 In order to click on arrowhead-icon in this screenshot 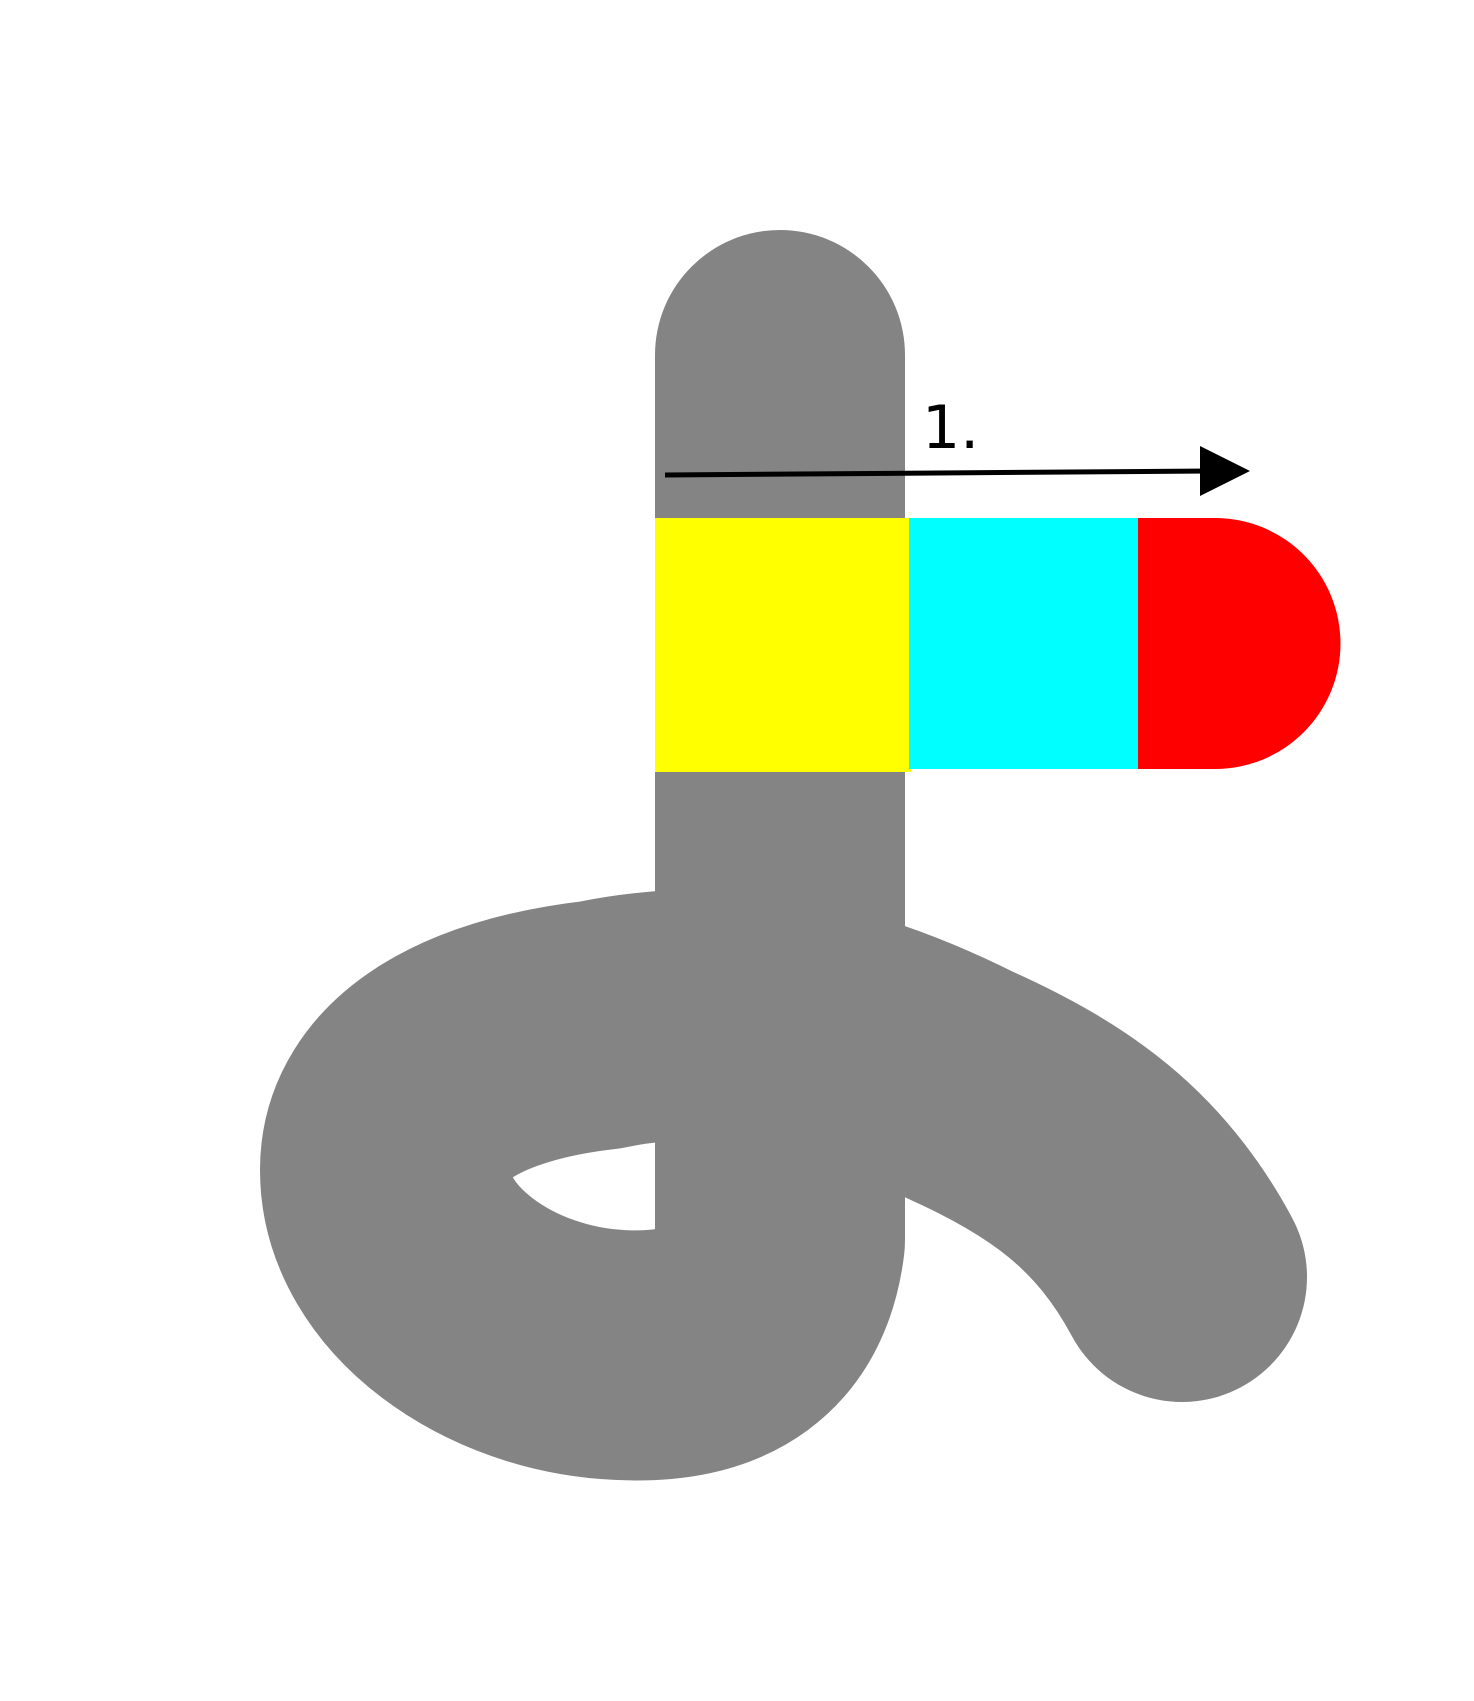, I will do `click(1225, 471)`.